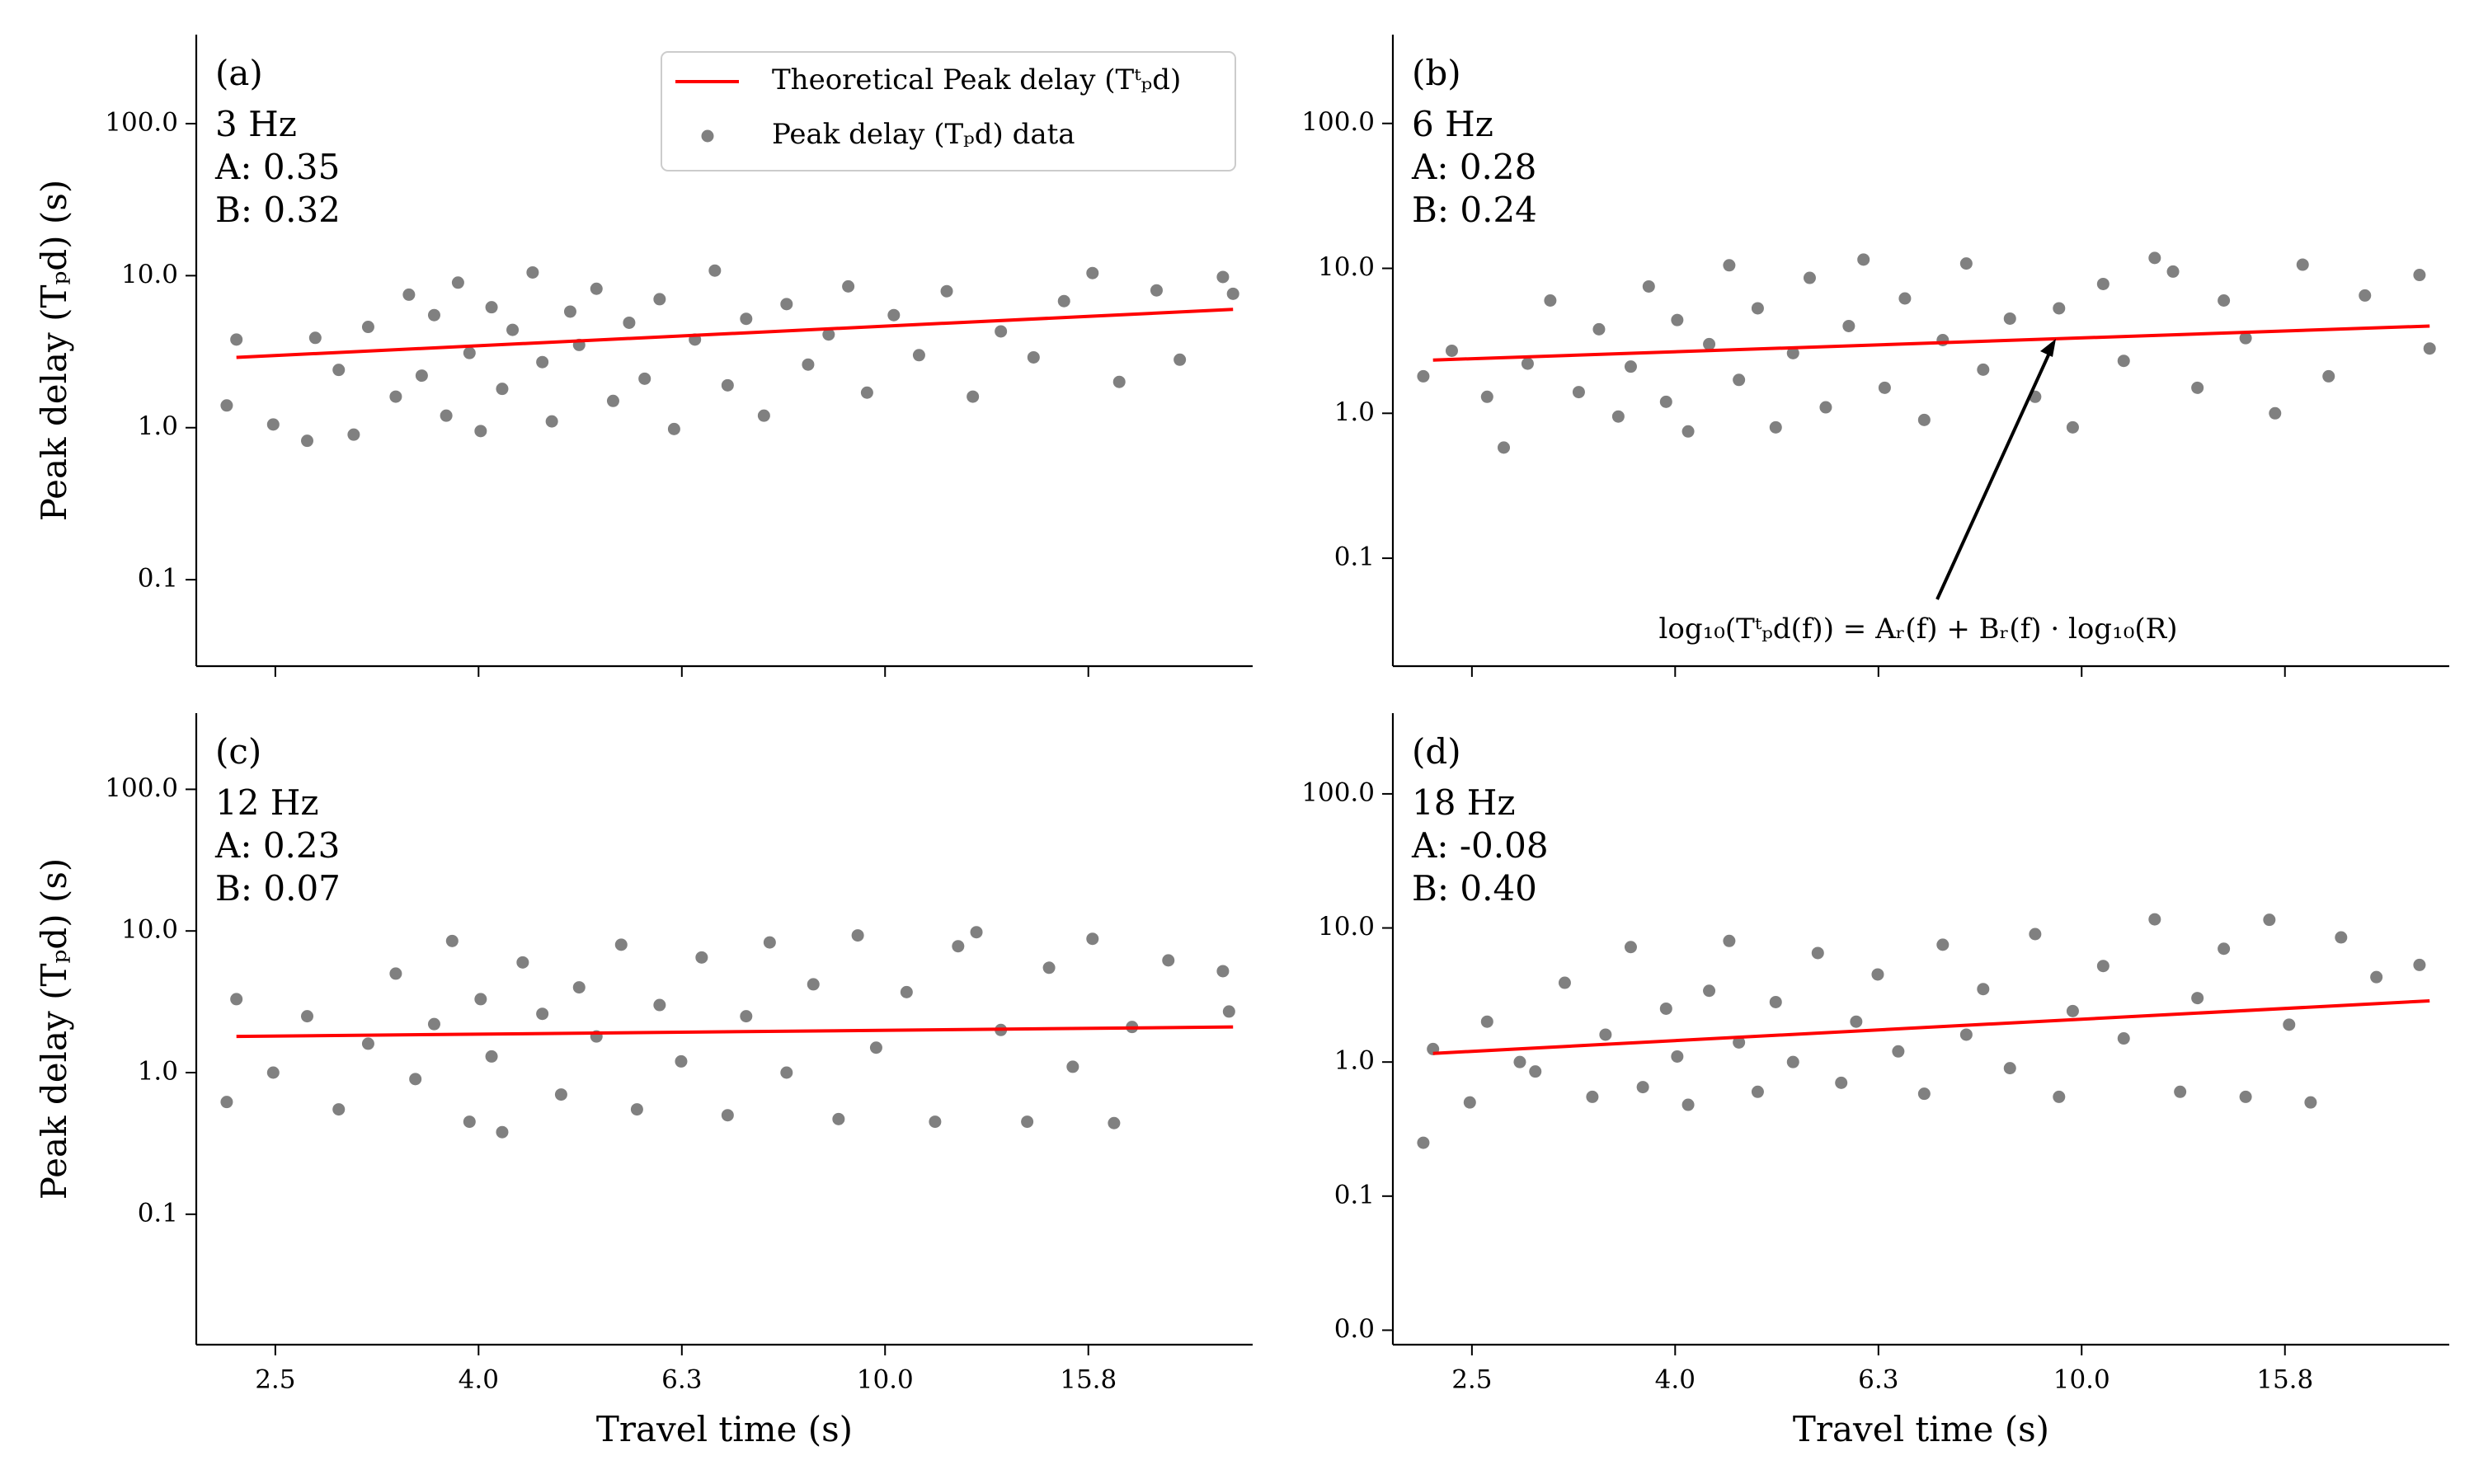 This screenshot has height=1484, width=2474. I want to click on panel-annotation: 18 Hz, so click(1464, 802).